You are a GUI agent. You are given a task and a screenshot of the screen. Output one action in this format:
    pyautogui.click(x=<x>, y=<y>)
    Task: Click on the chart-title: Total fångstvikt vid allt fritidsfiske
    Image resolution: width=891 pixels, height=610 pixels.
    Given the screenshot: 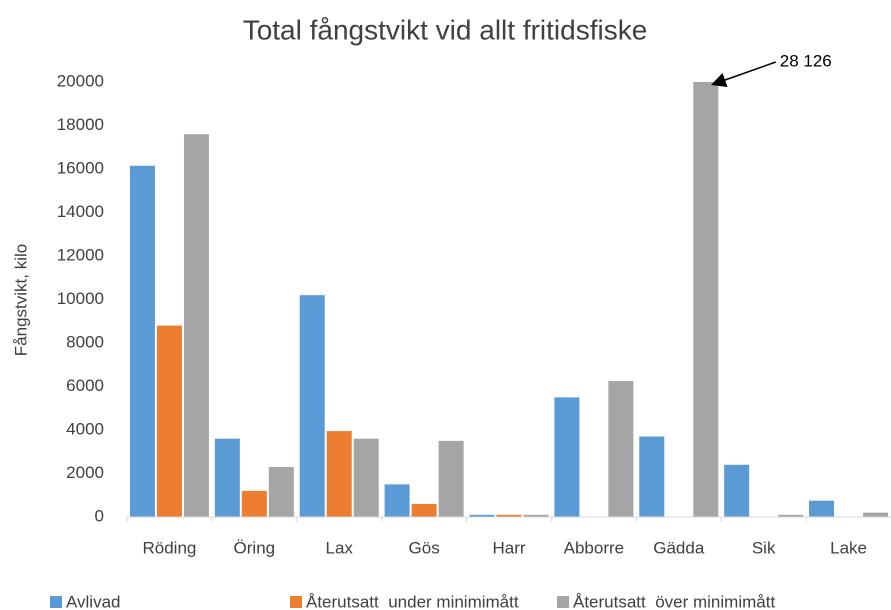 What is the action you would take?
    pyautogui.click(x=445, y=29)
    